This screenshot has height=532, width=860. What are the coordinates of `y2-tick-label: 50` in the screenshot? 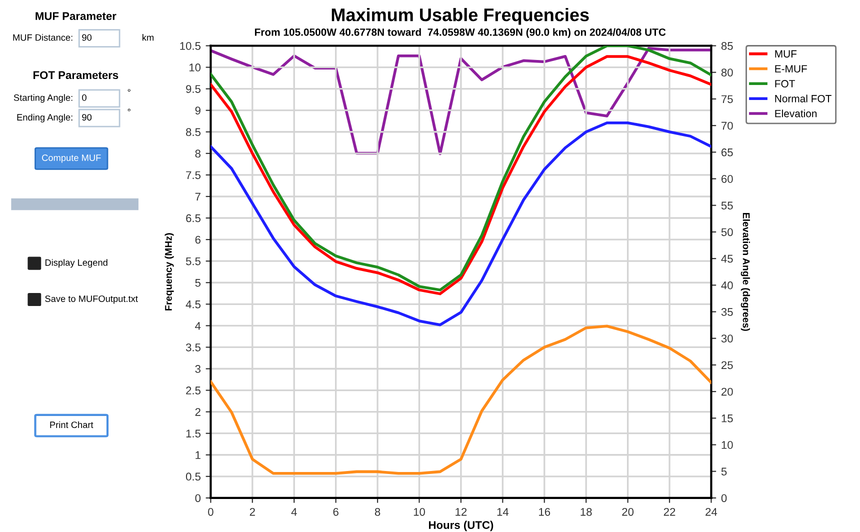 It's located at (727, 232).